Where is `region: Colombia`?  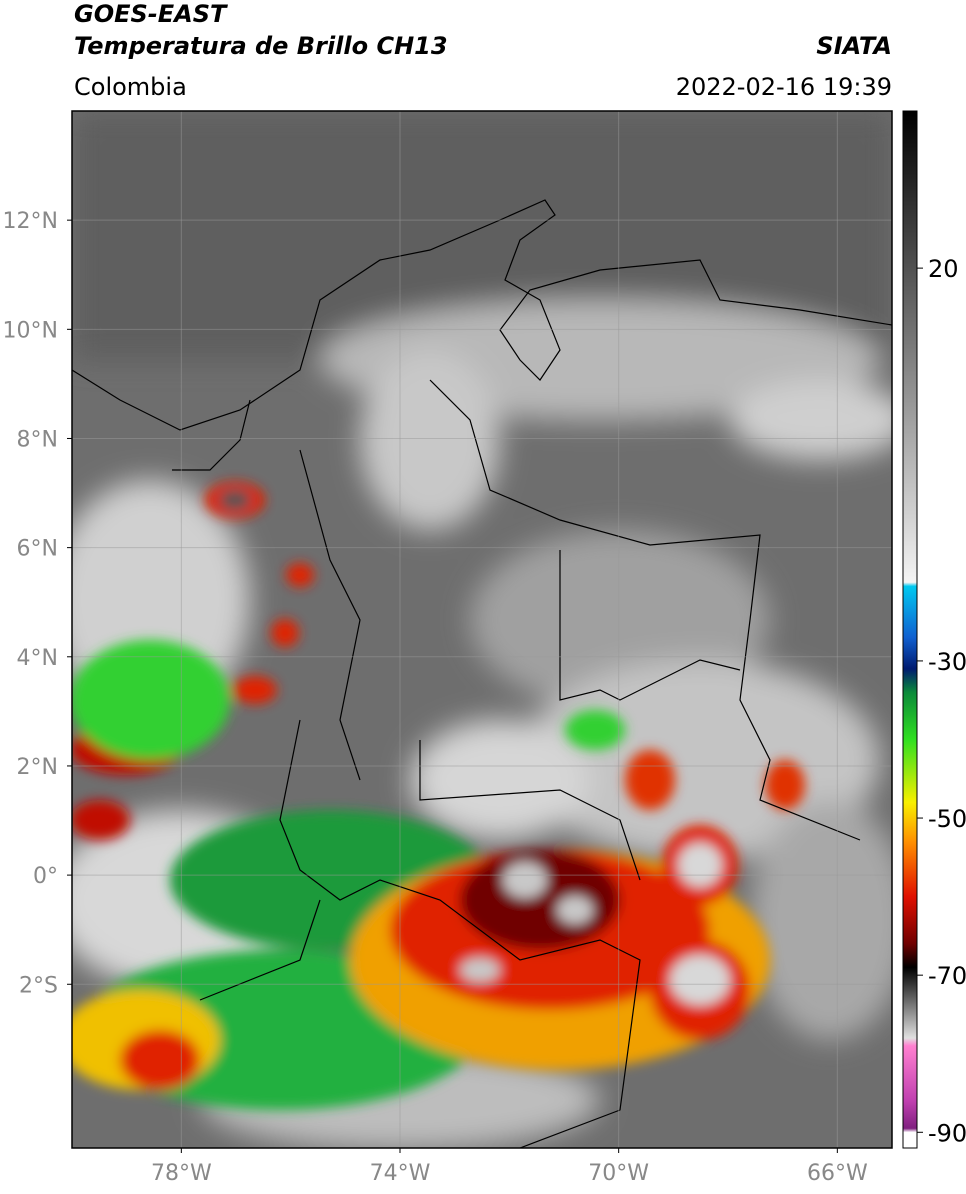 region: Colombia is located at coordinates (130, 87).